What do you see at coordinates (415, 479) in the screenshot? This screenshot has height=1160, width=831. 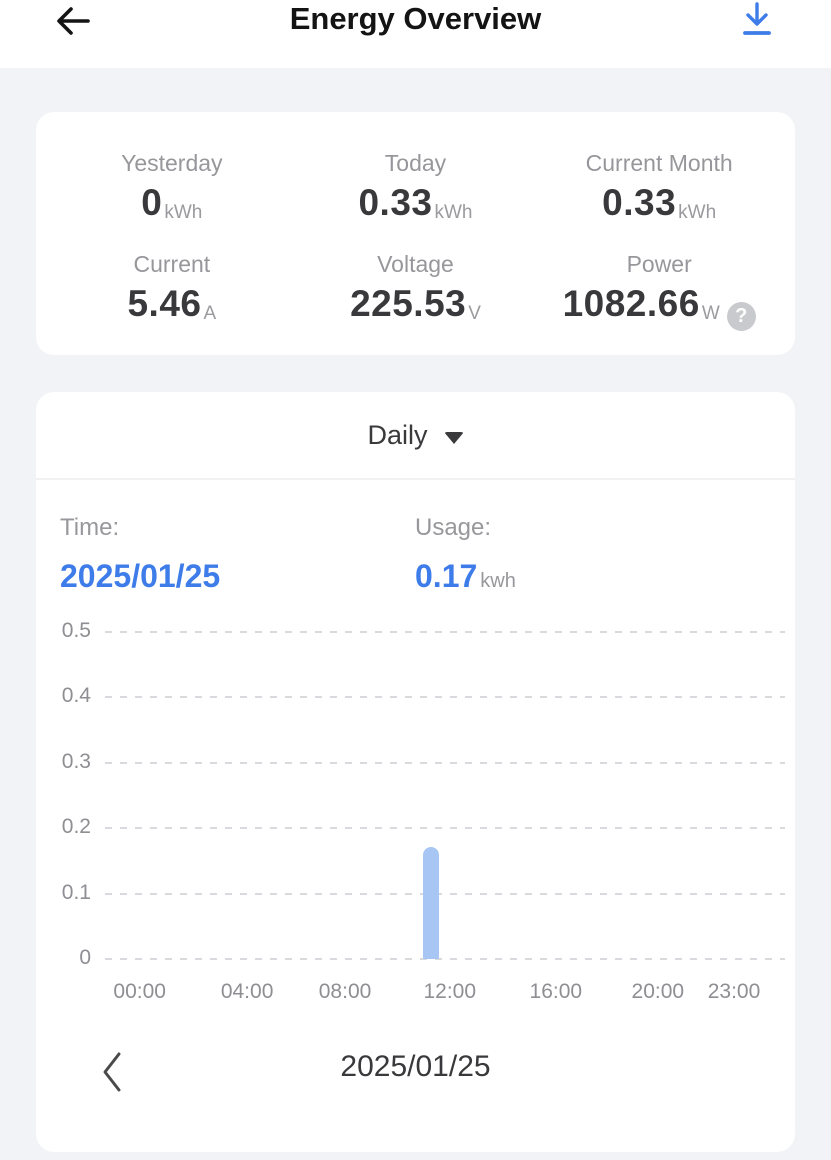 I see `divider` at bounding box center [415, 479].